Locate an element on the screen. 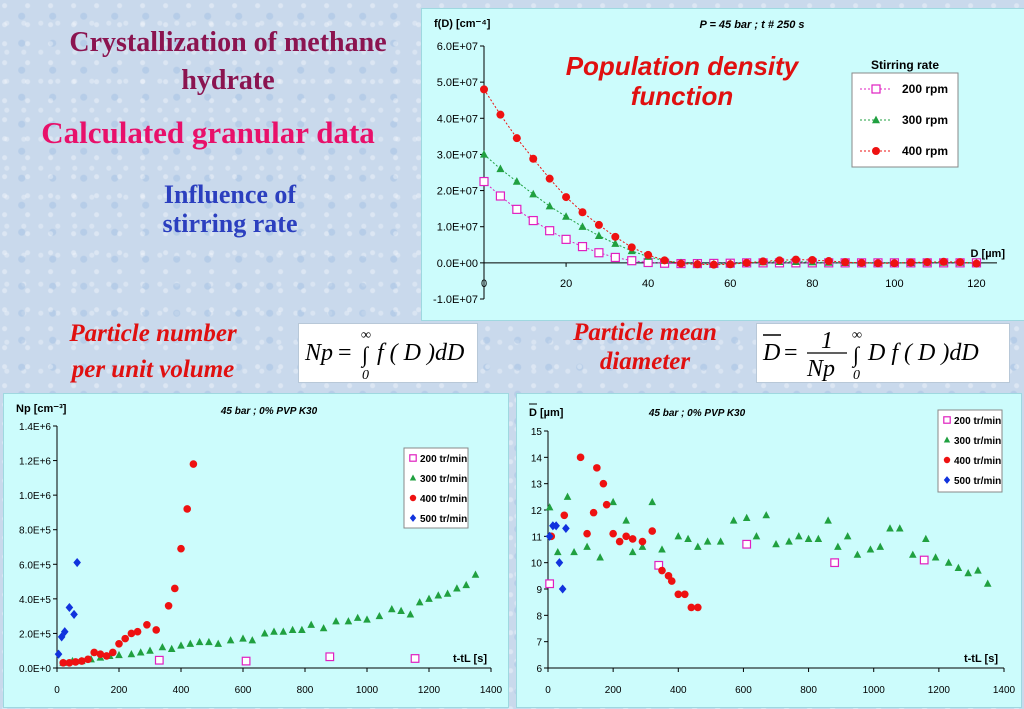 Image resolution: width=1024 pixels, height=709 pixels. y-tick-label: 14 is located at coordinates (537, 458).